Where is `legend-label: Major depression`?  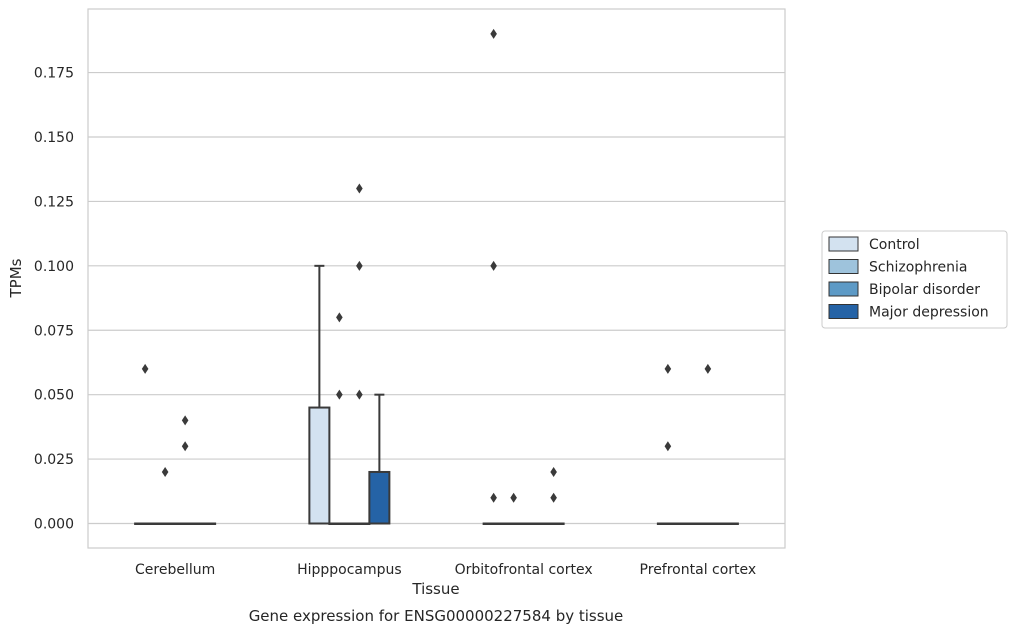 legend-label: Major depression is located at coordinates (929, 313).